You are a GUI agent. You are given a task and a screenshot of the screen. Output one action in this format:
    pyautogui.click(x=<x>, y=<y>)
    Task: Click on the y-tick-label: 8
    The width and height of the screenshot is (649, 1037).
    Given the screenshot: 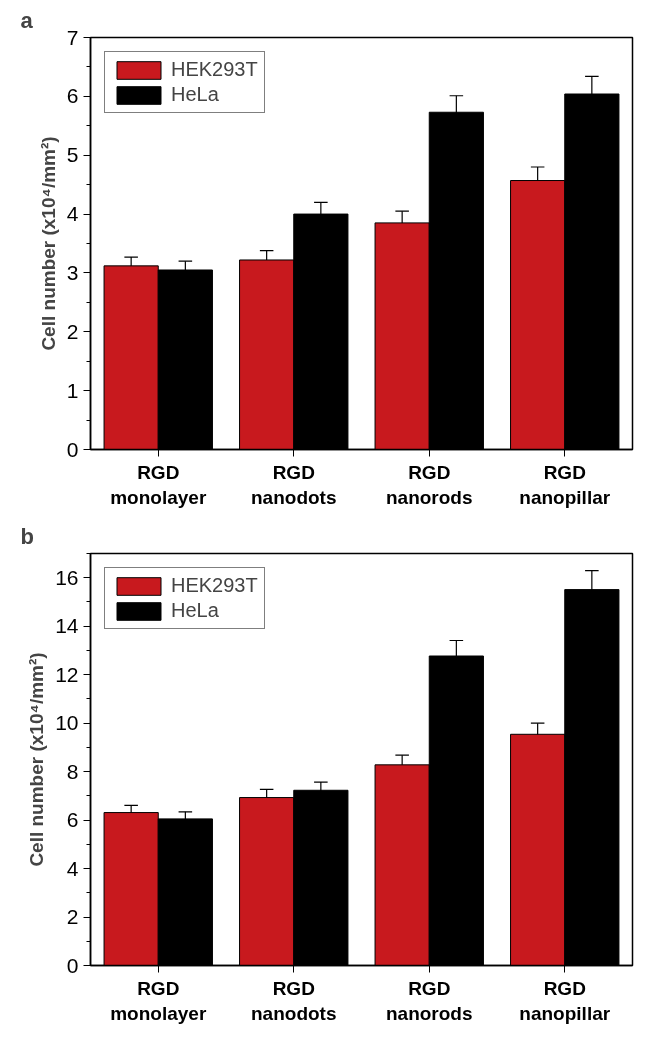 What is the action you would take?
    pyautogui.click(x=72, y=771)
    